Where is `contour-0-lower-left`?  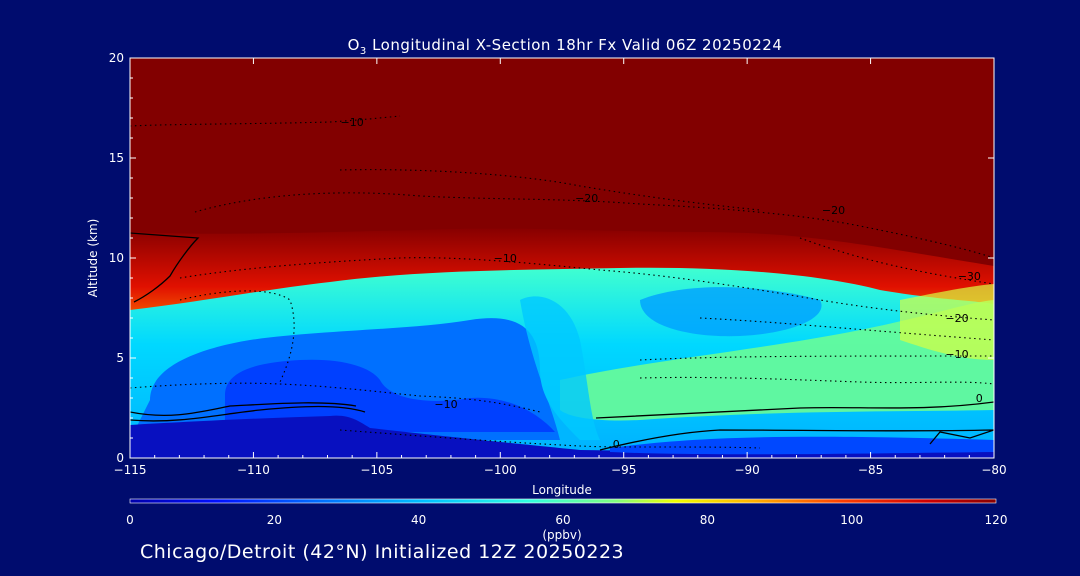 contour-0-lower-left is located at coordinates (243, 409).